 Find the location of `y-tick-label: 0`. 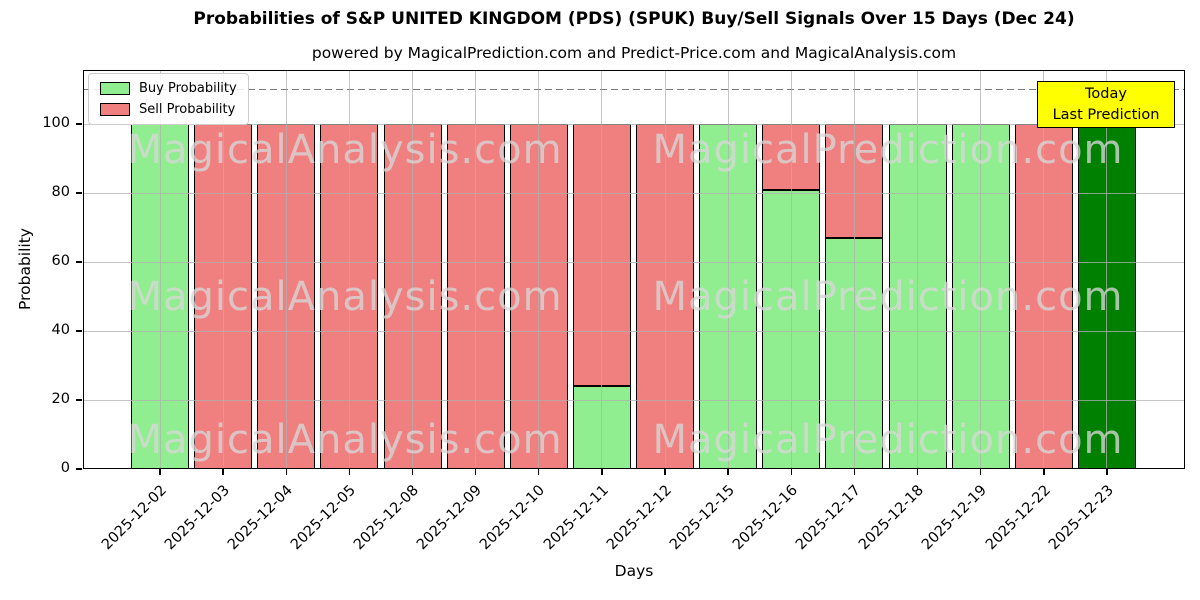

y-tick-label: 0 is located at coordinates (65, 468).